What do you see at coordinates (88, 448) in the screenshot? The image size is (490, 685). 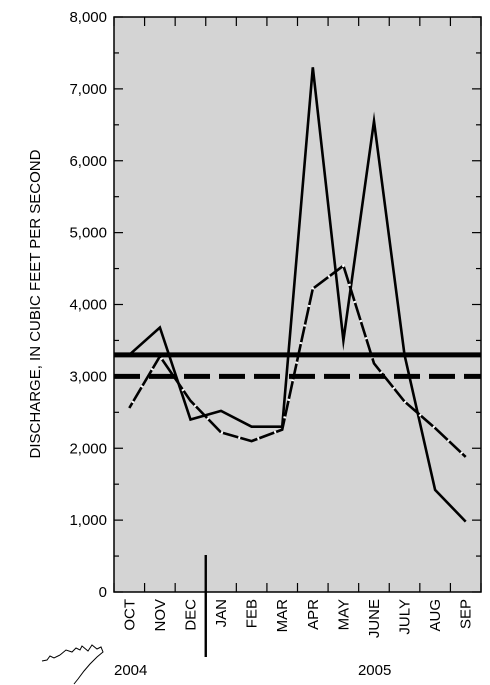 I see `y-tick-label: 2,000` at bounding box center [88, 448].